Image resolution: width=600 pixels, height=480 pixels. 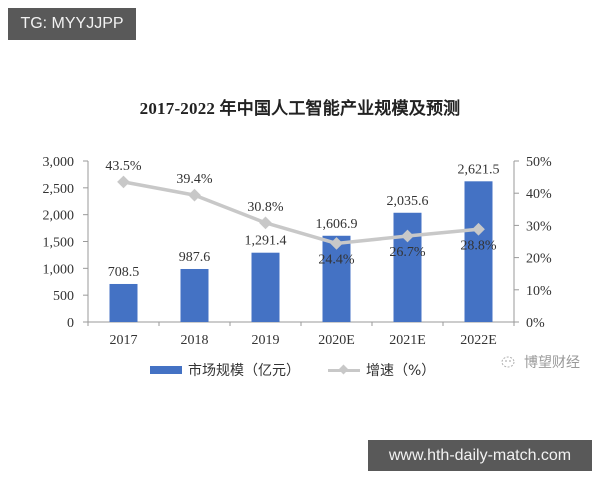 I want to click on bar-value-label: 2,035.6, so click(x=408, y=201).